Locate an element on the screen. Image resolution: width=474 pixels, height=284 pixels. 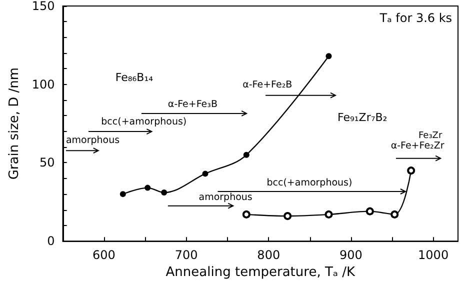
x-tick-label: 1000 is located at coordinates (433, 255).